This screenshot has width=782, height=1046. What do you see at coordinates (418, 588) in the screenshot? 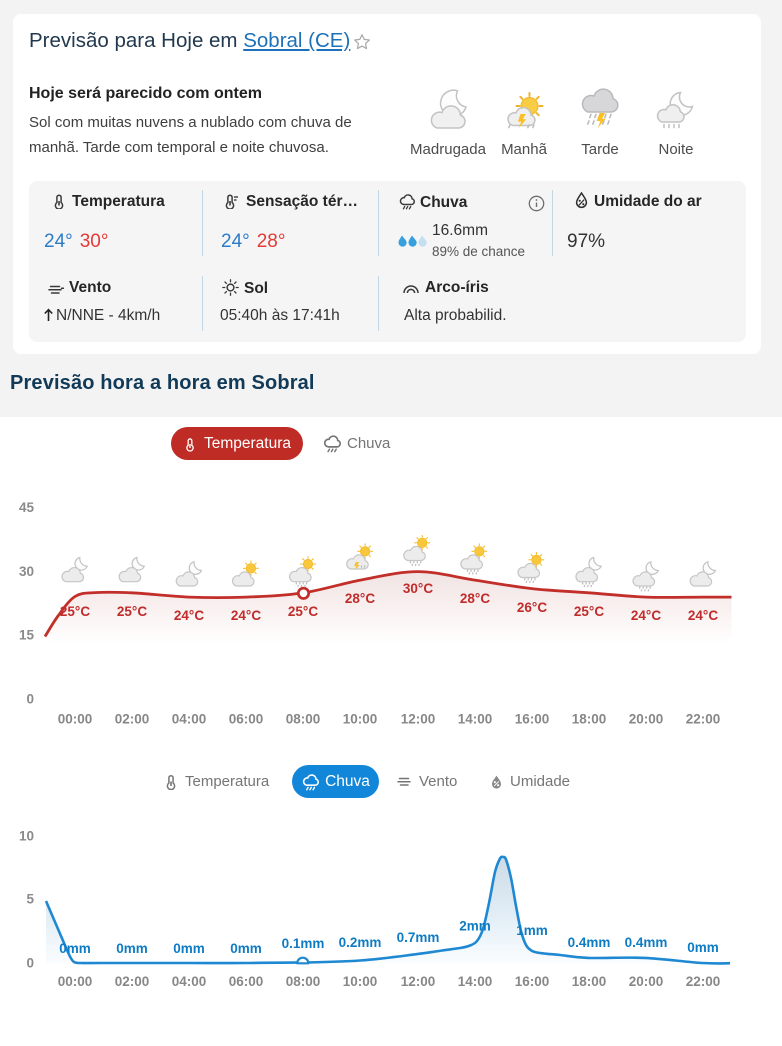
I see `svg-text: 30°C` at bounding box center [418, 588].